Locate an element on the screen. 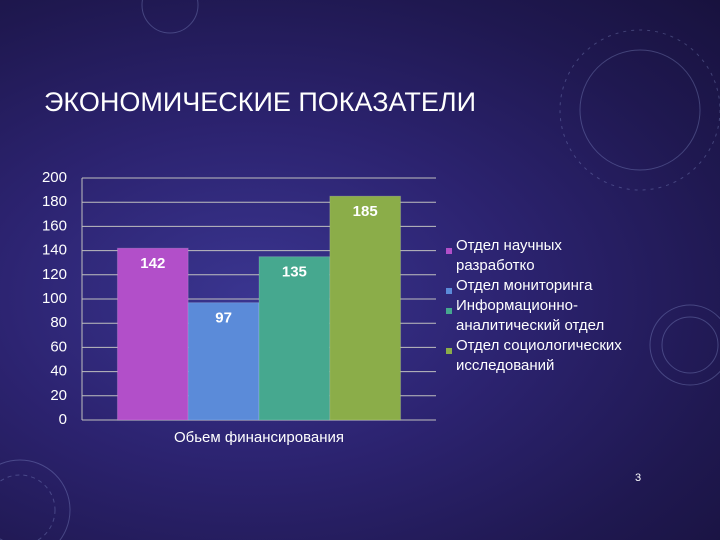 This screenshot has width=720, height=540. chart-title: ЭКОНОМИЧЕСКИЕ ПОКАЗАТЕЛИ is located at coordinates (260, 102).